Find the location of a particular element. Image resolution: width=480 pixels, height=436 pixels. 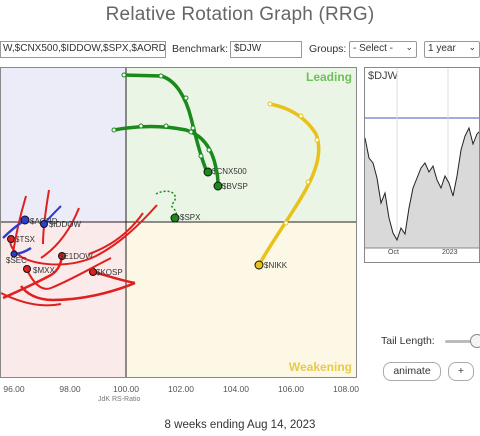

label-bvsp: $BVSP is located at coordinates (235, 186).